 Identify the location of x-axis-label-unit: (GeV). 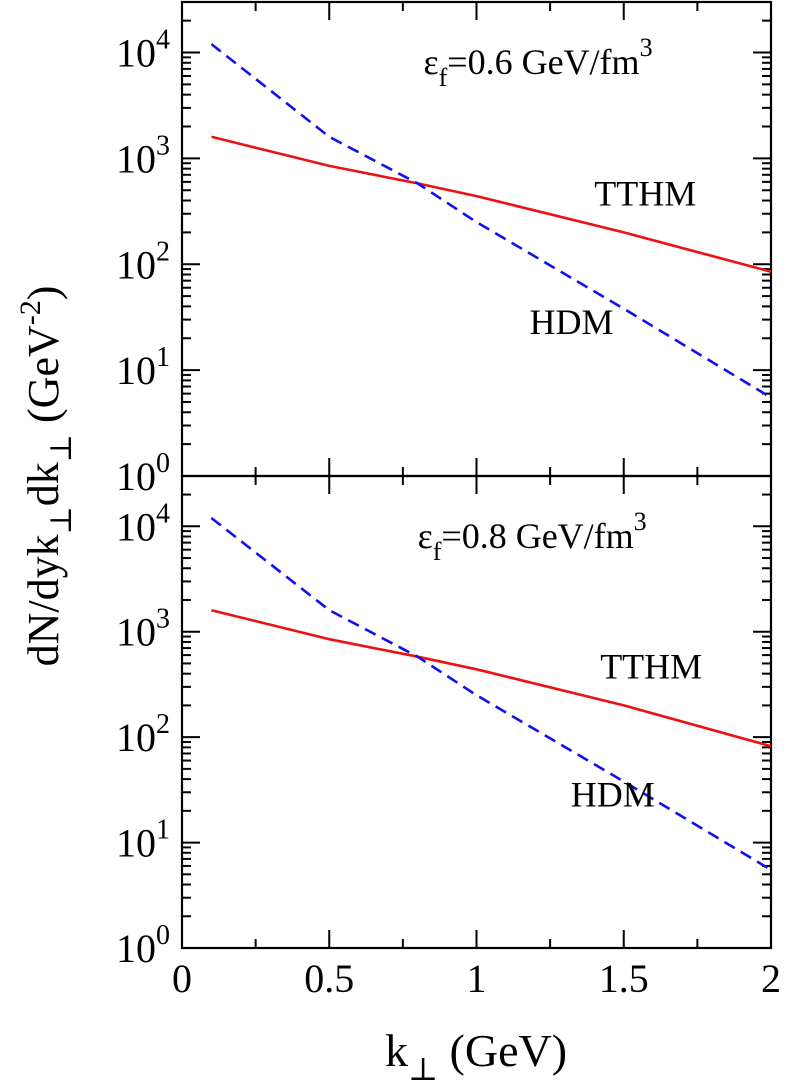
(502, 1050).